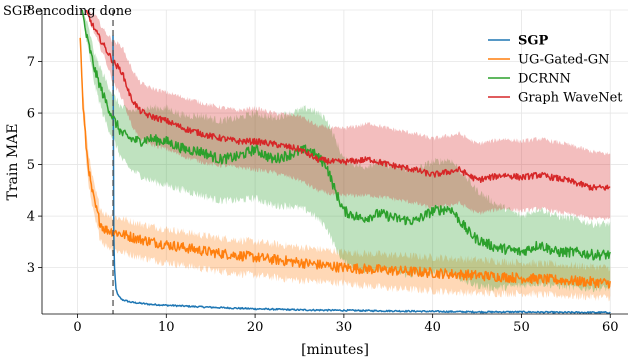 This screenshot has width=637, height=360. I want to click on y-tick-label: 8, so click(31, 11).